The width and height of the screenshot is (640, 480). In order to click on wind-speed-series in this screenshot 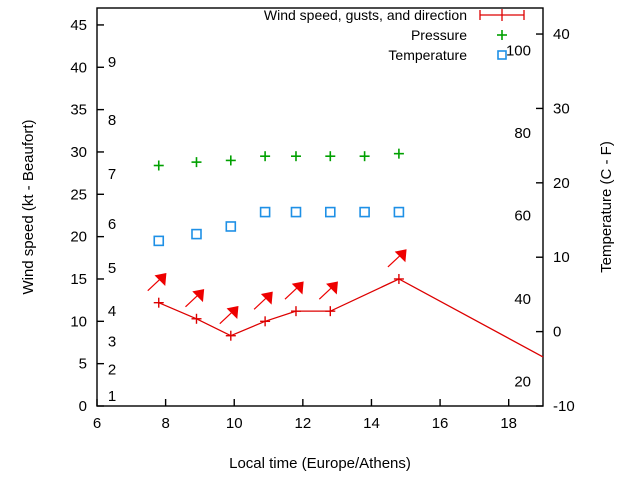, I will do `click(345, 303)`.